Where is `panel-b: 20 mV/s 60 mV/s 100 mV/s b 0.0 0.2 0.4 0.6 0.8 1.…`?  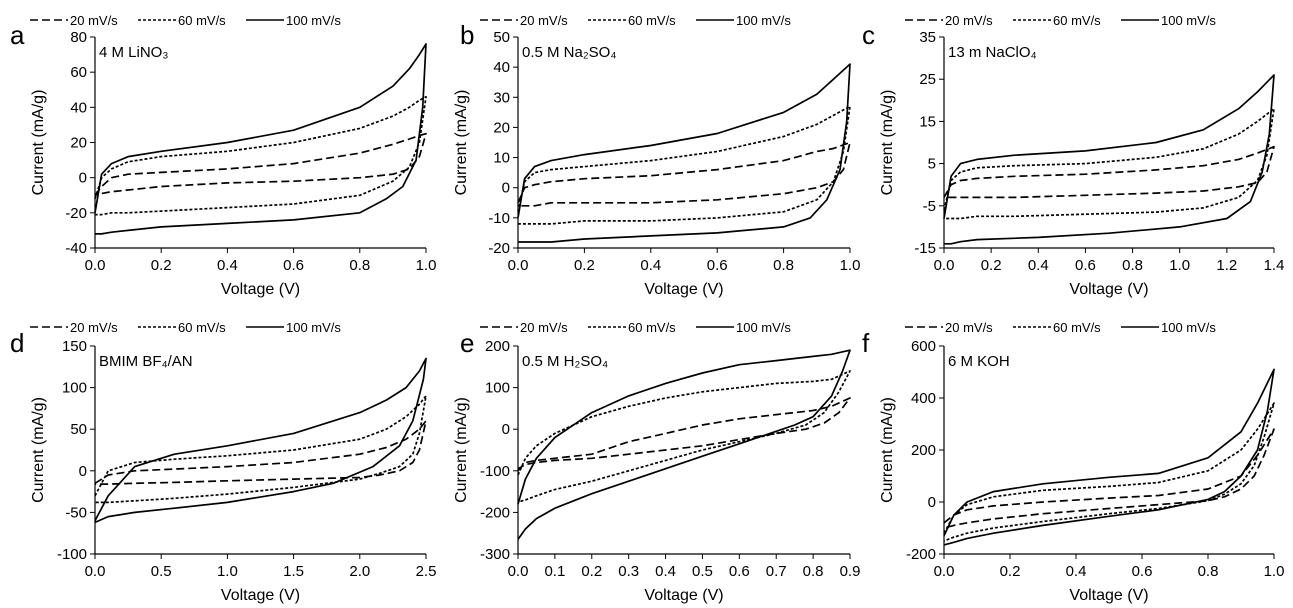 panel-b: 20 mV/s 60 mV/s 100 mV/s b 0.0 0.2 0.4 0.6 0.8 1.… is located at coordinates (656, 155).